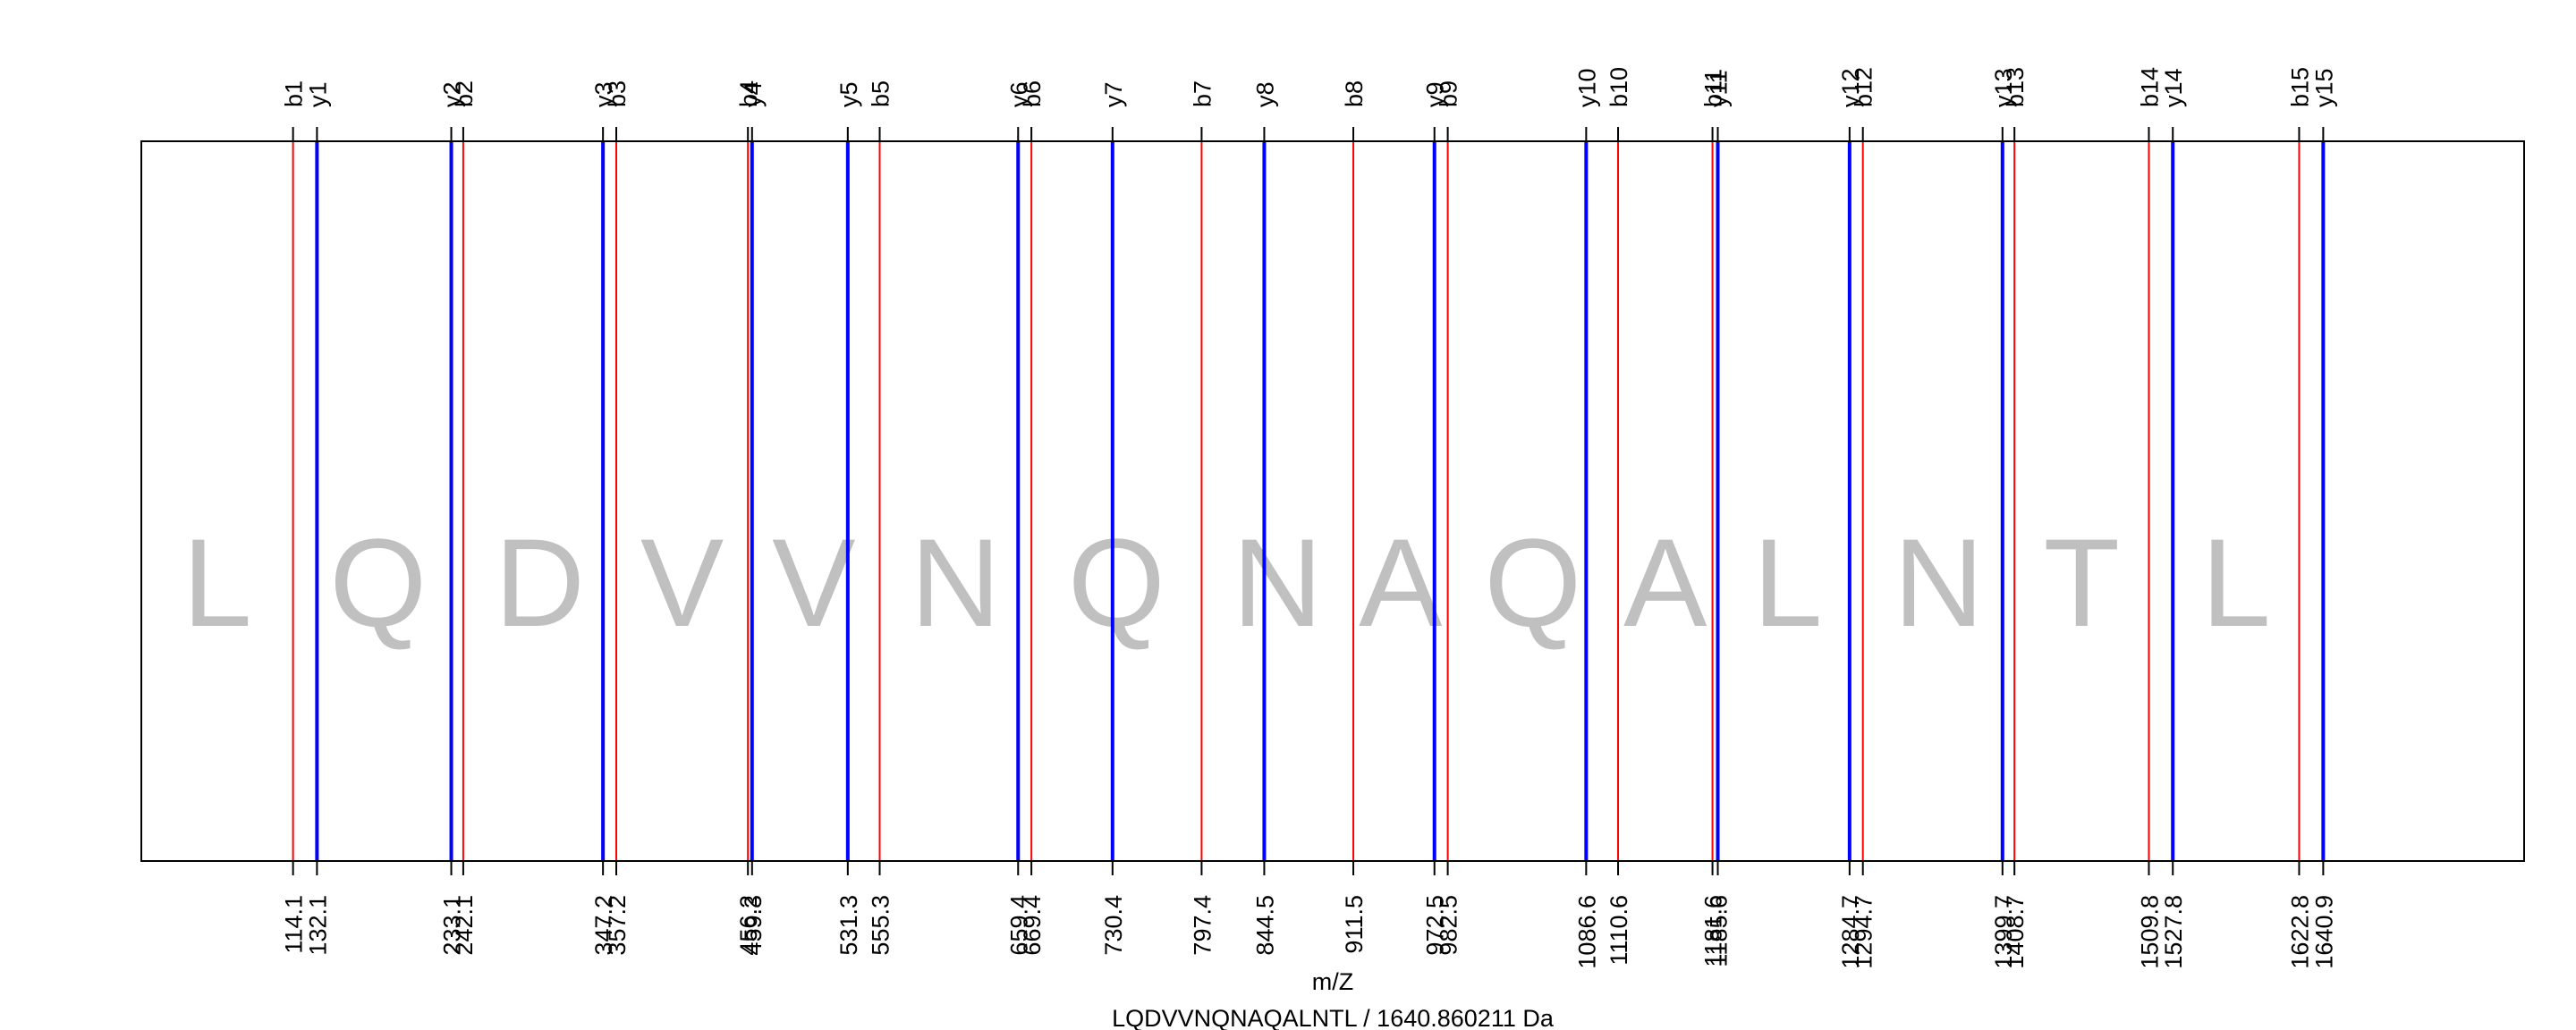  I want to click on b-ion-name: b7, so click(1202, 93).